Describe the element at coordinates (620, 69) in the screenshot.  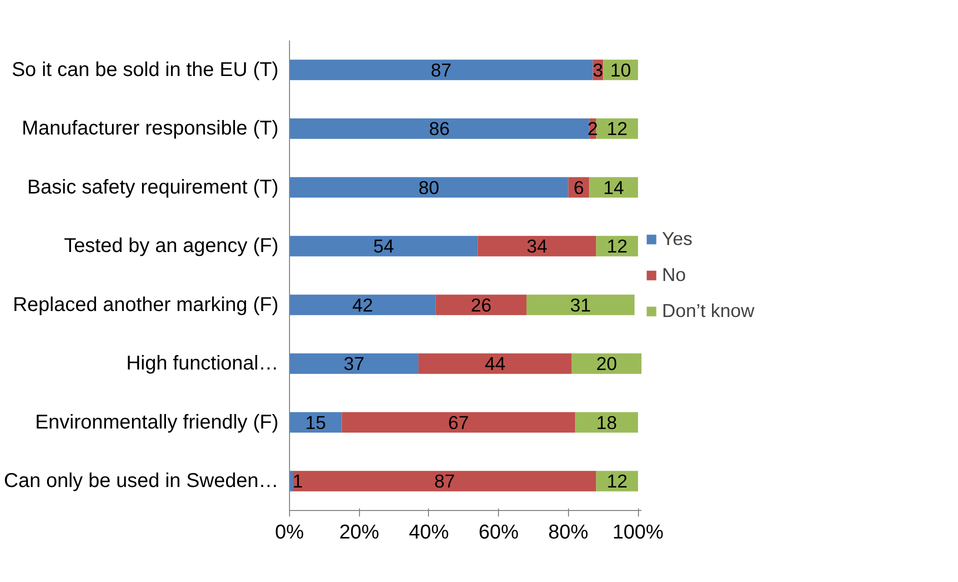
I see `data-label: 10` at that location.